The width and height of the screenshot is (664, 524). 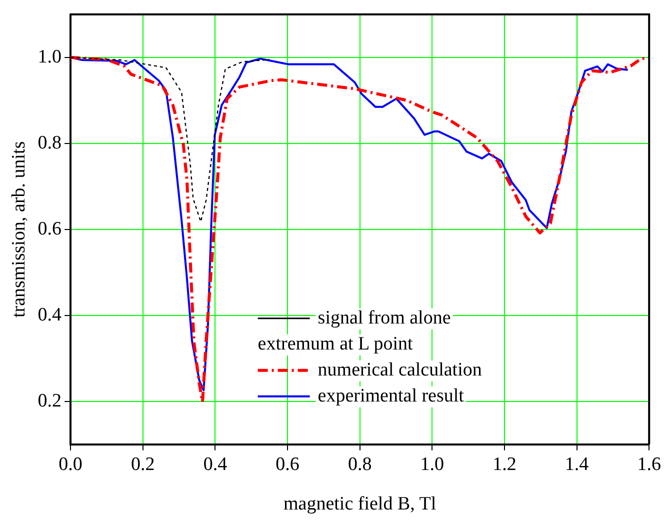 I want to click on y-tick-label: 1.0, so click(x=50, y=57).